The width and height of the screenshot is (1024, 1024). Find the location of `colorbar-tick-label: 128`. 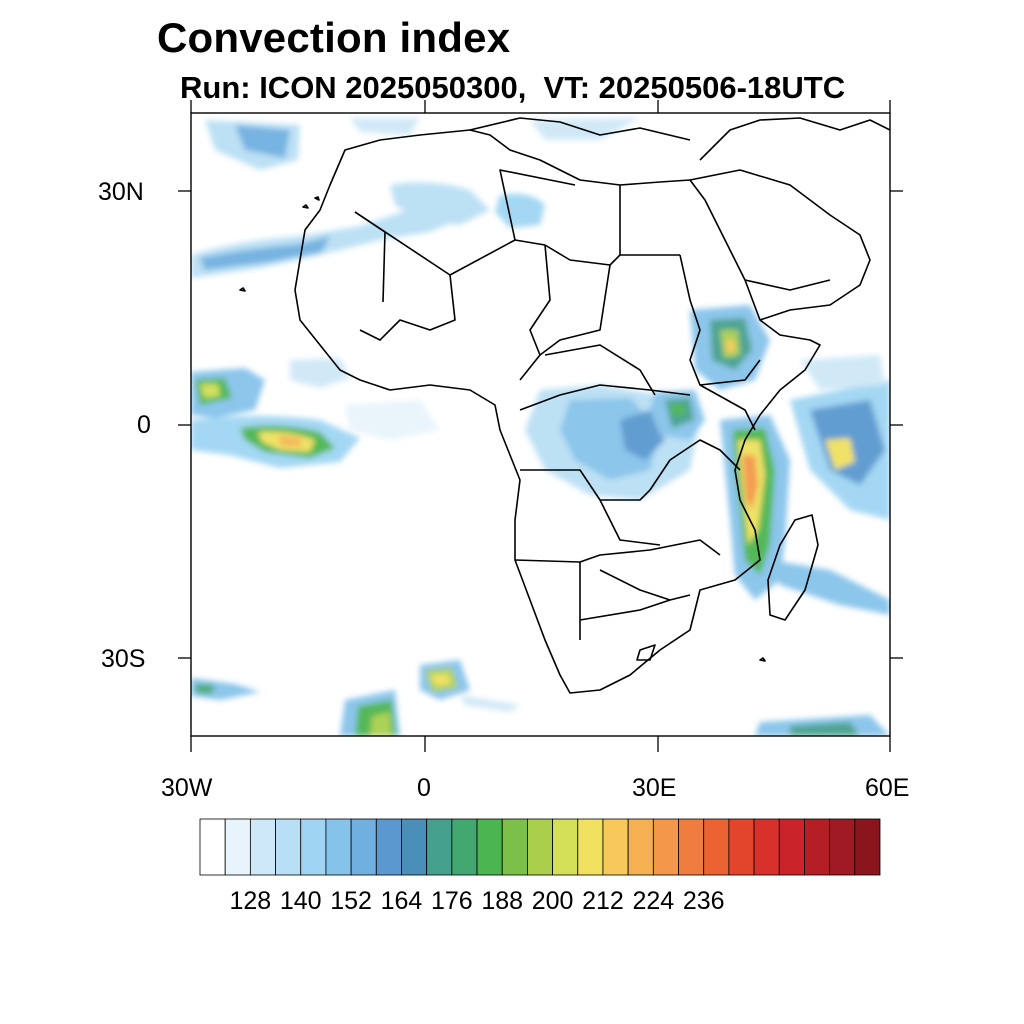

colorbar-tick-label: 128 is located at coordinates (250, 901).